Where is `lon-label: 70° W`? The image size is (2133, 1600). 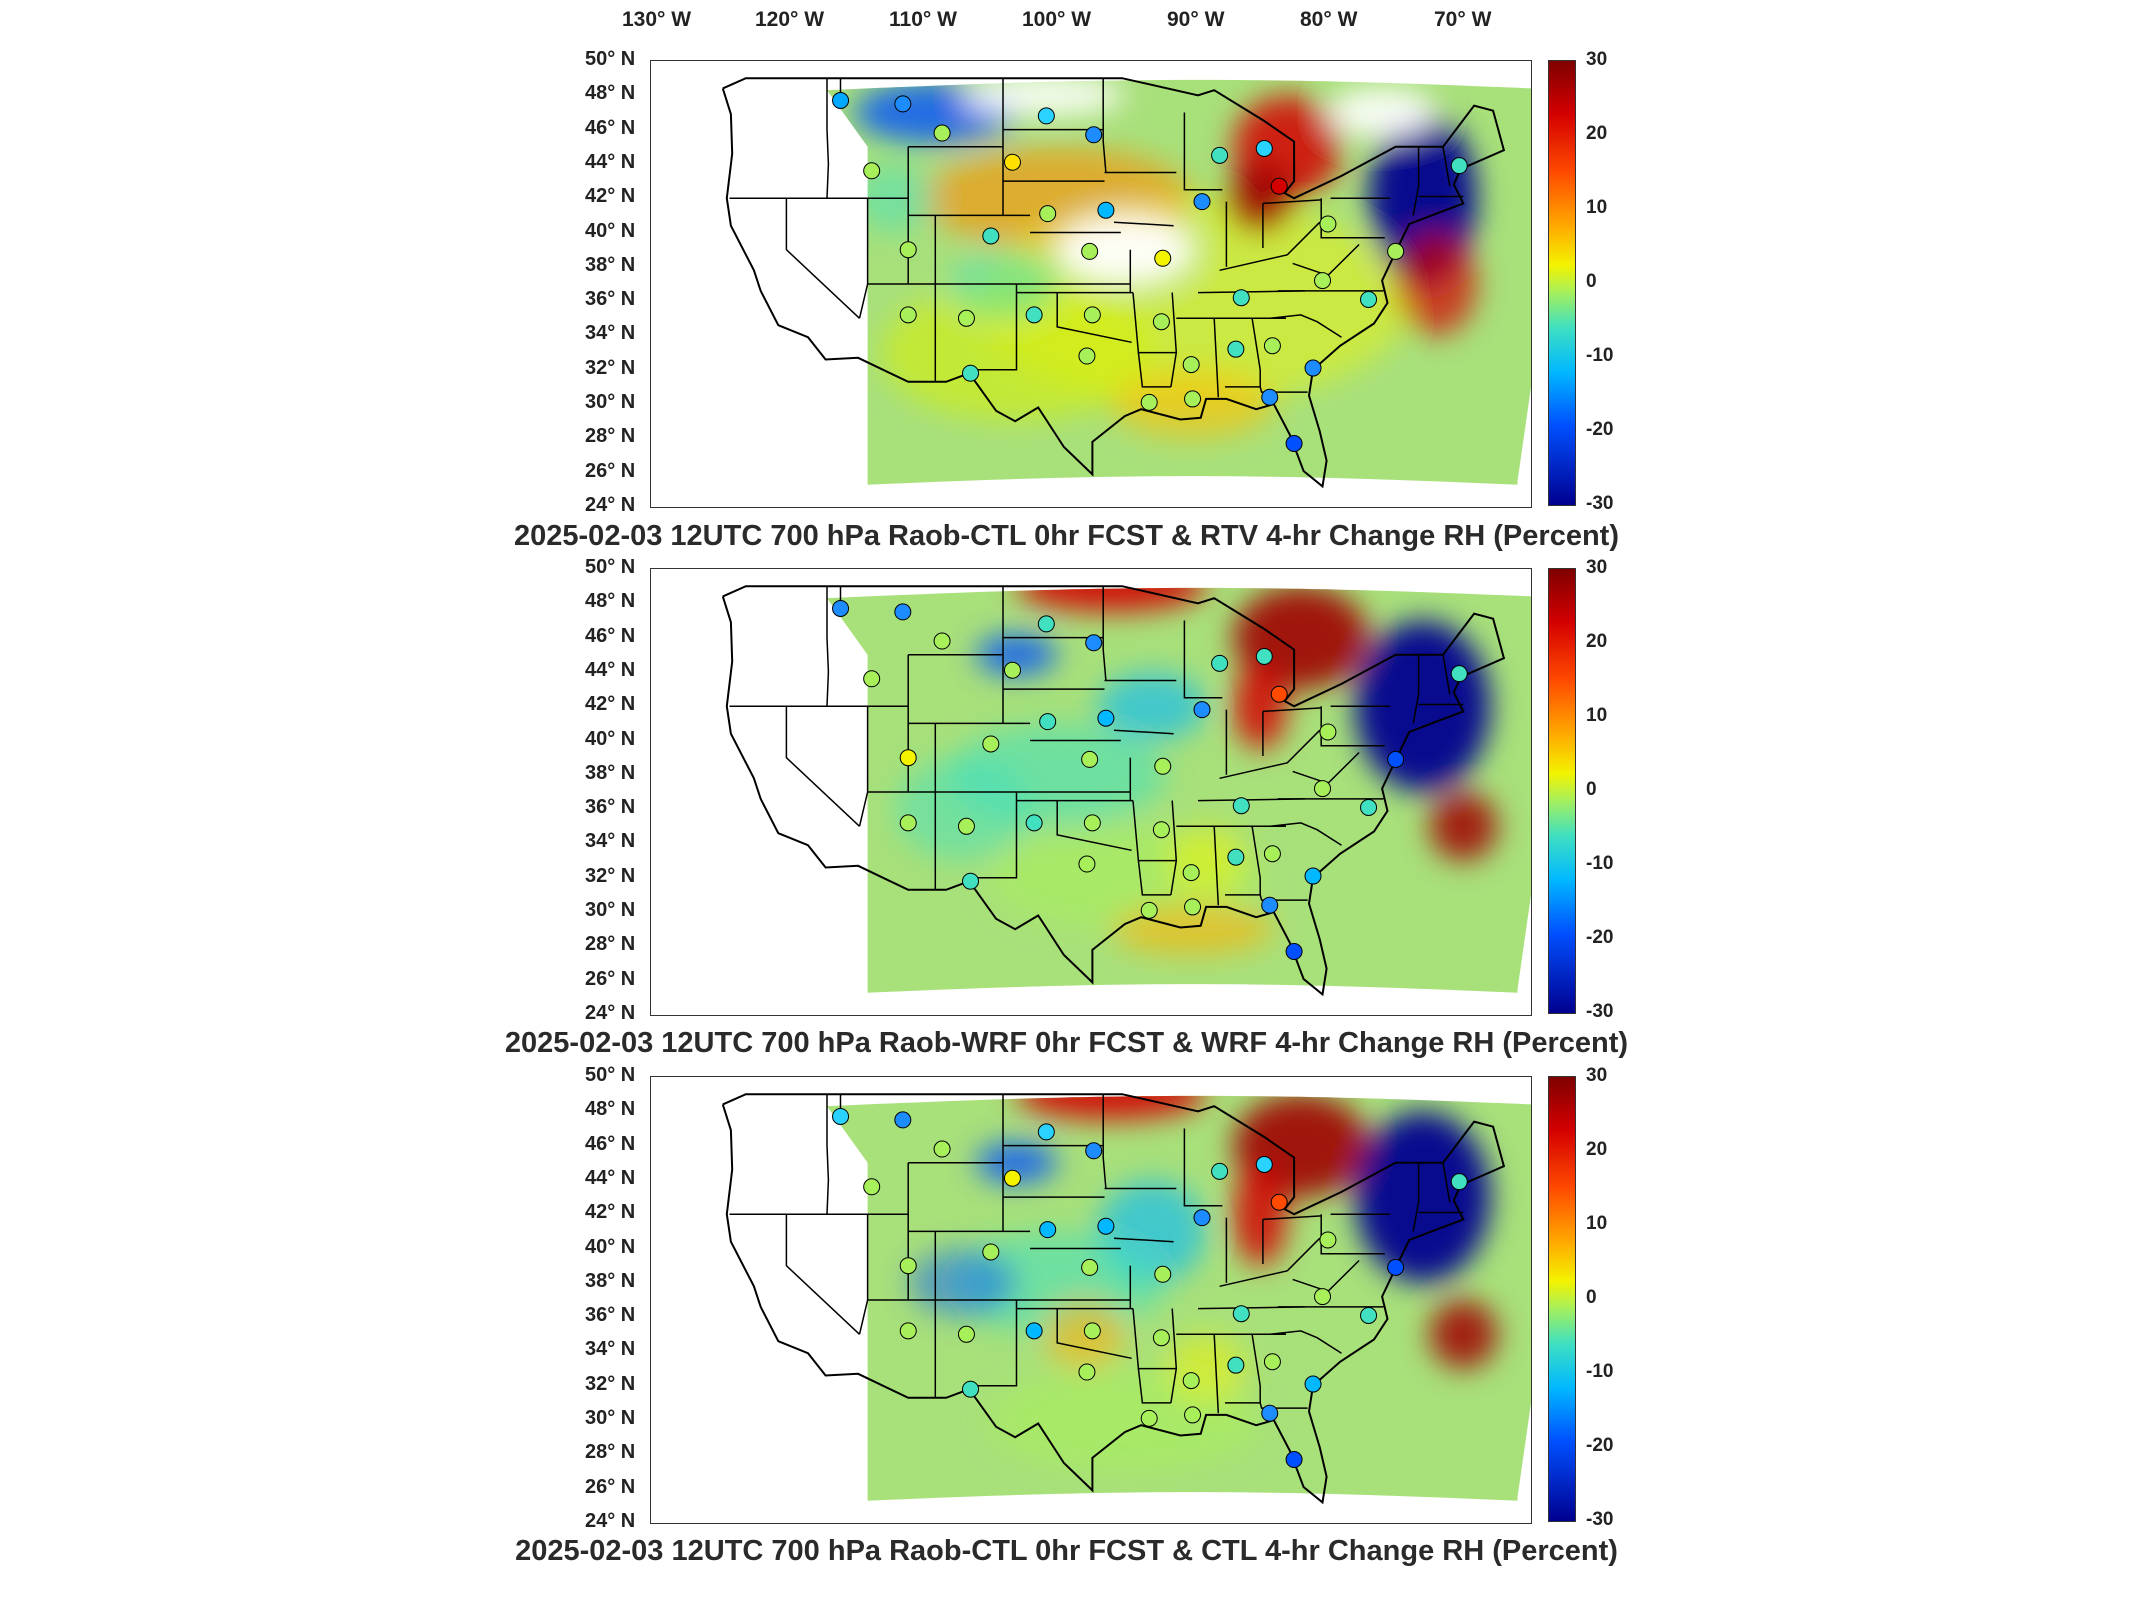
lon-label: 70° W is located at coordinates (1463, 19).